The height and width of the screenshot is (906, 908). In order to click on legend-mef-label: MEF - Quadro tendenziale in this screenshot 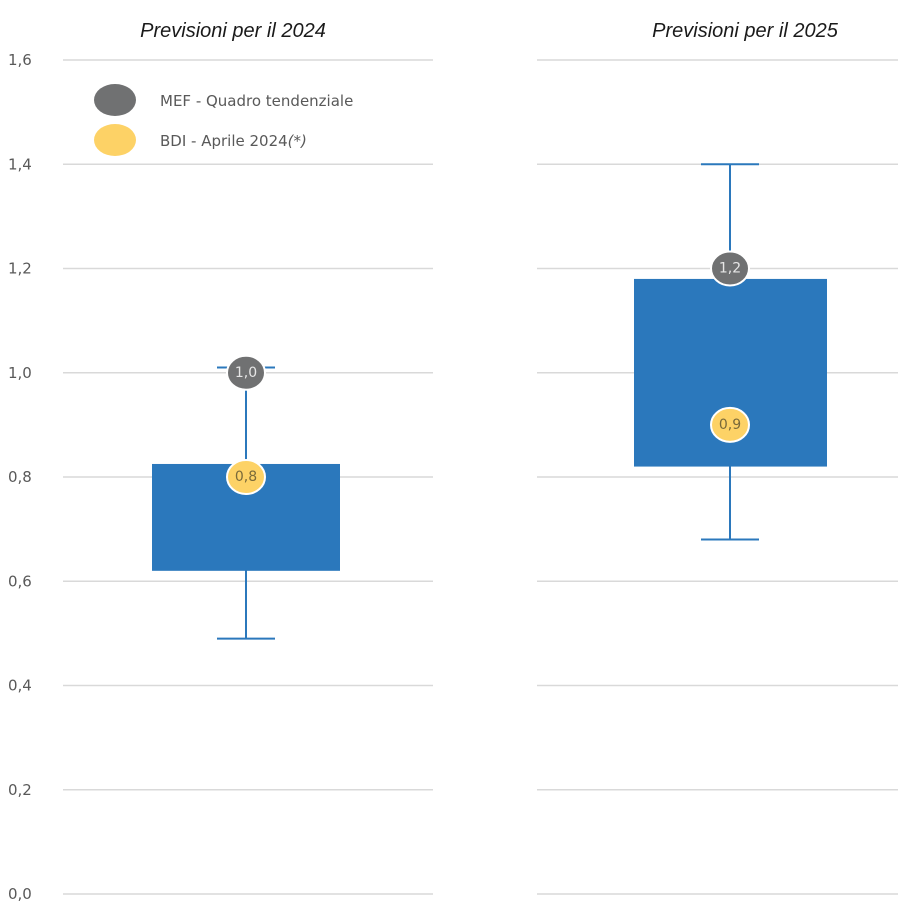, I will do `click(256, 101)`.